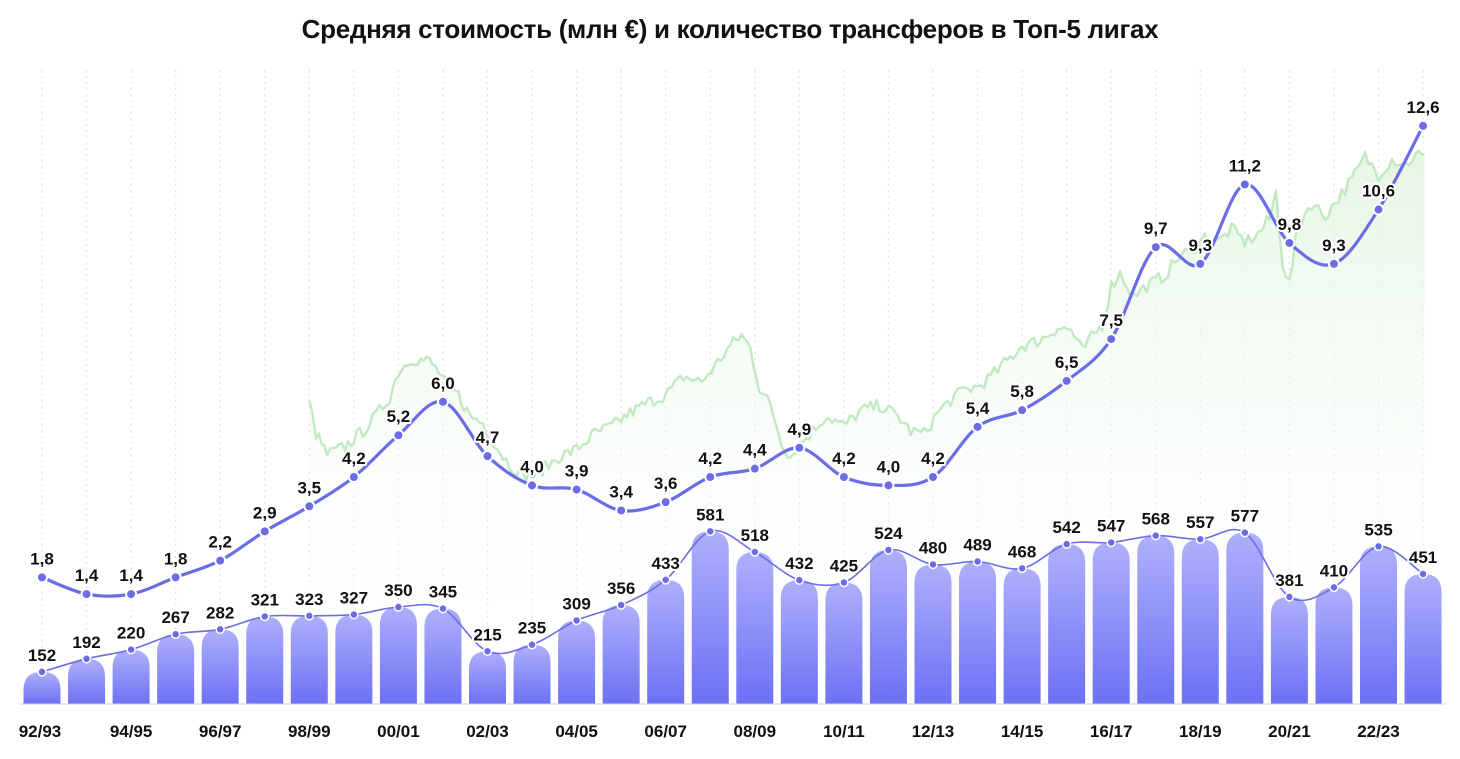 The height and width of the screenshot is (759, 1460). What do you see at coordinates (755, 731) in the screenshot?
I see `x-tick-label: 08/09` at bounding box center [755, 731].